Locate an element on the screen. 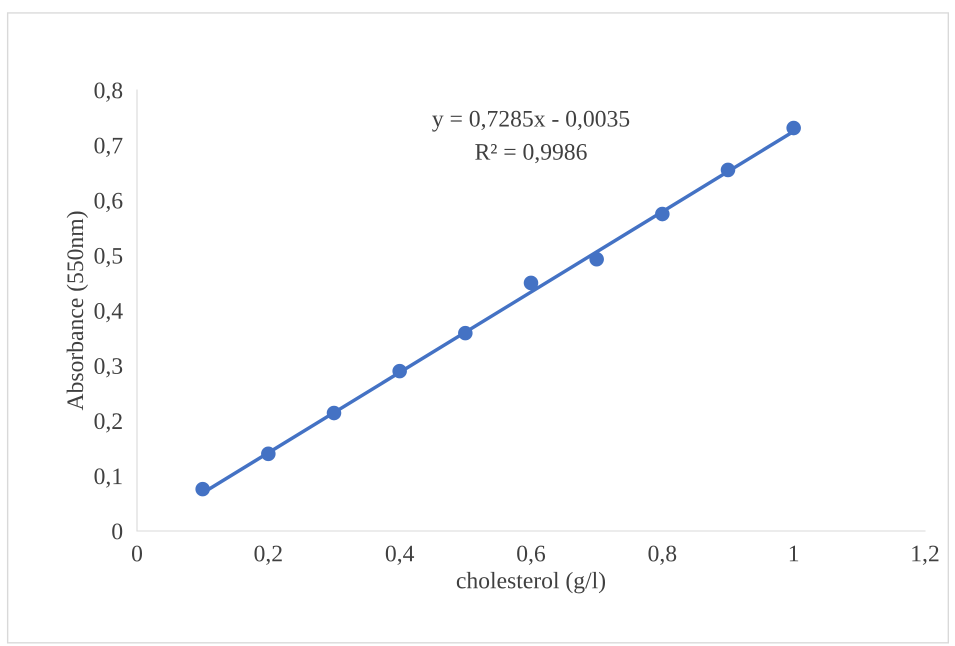 This screenshot has width=955, height=646. x-tick-label: 1,2 is located at coordinates (925, 555).